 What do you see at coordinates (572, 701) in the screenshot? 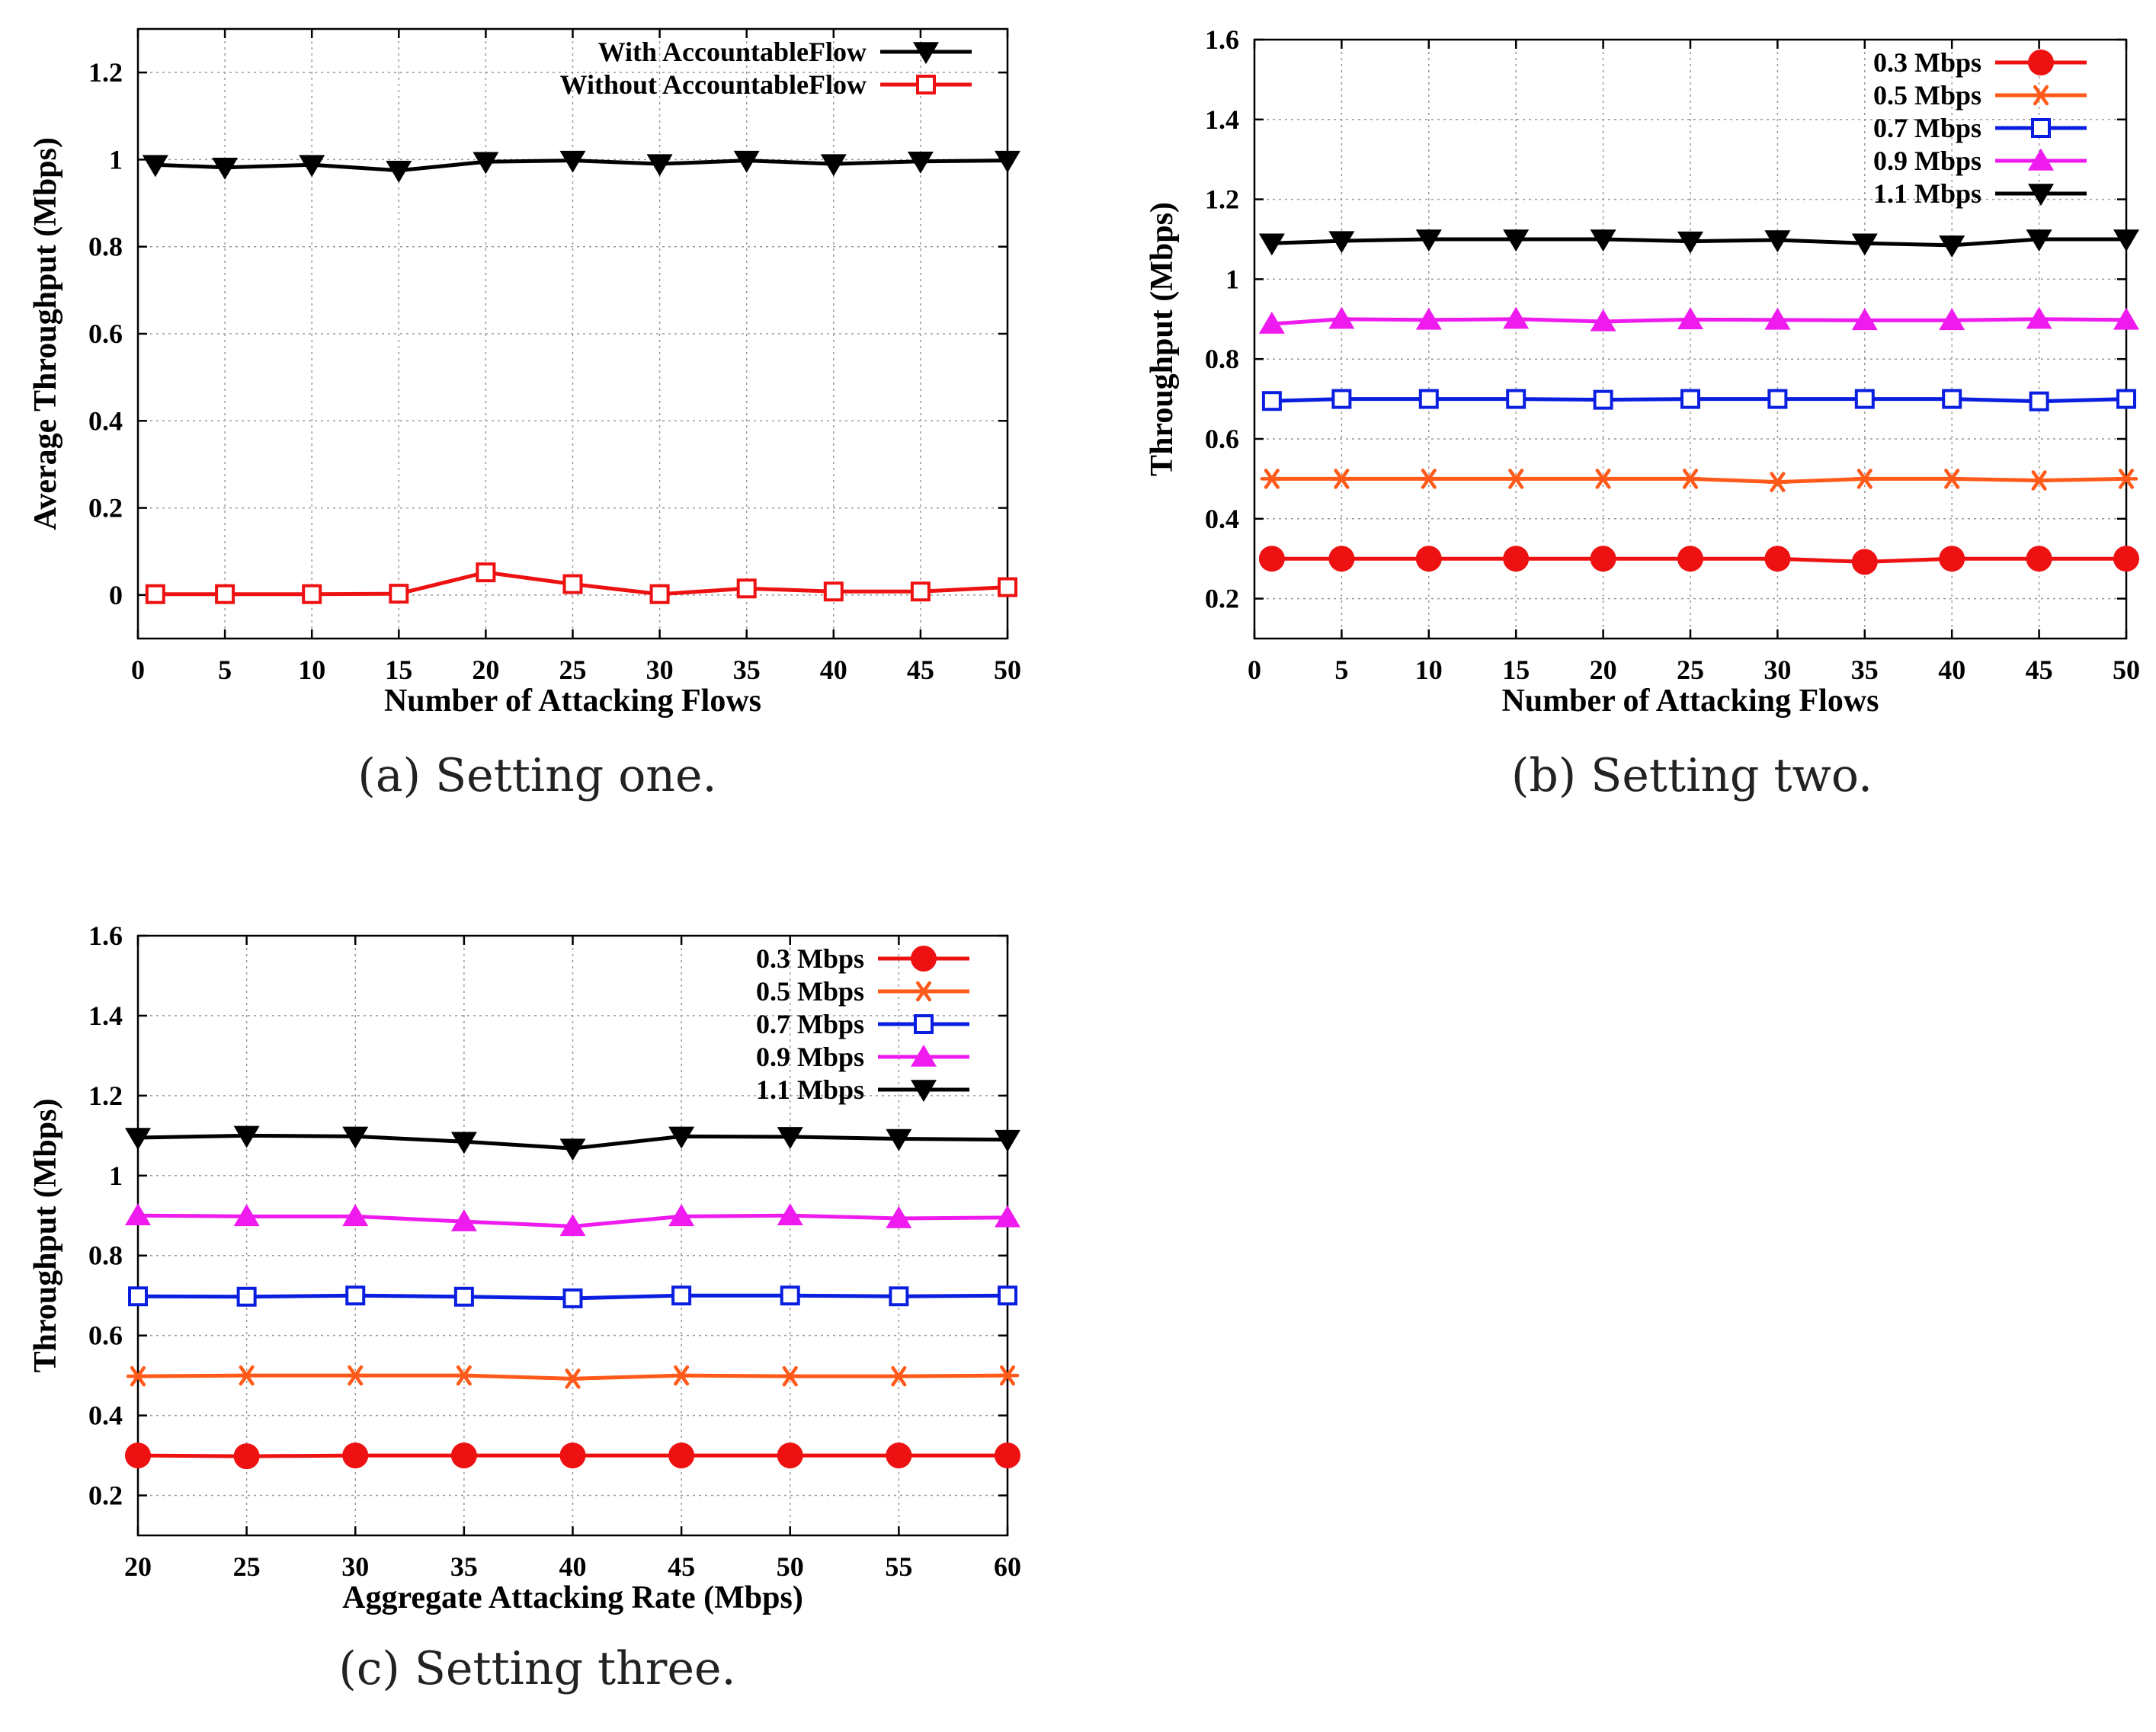
I see `x-axis-label: Number of Attacking Flows` at bounding box center [572, 701].